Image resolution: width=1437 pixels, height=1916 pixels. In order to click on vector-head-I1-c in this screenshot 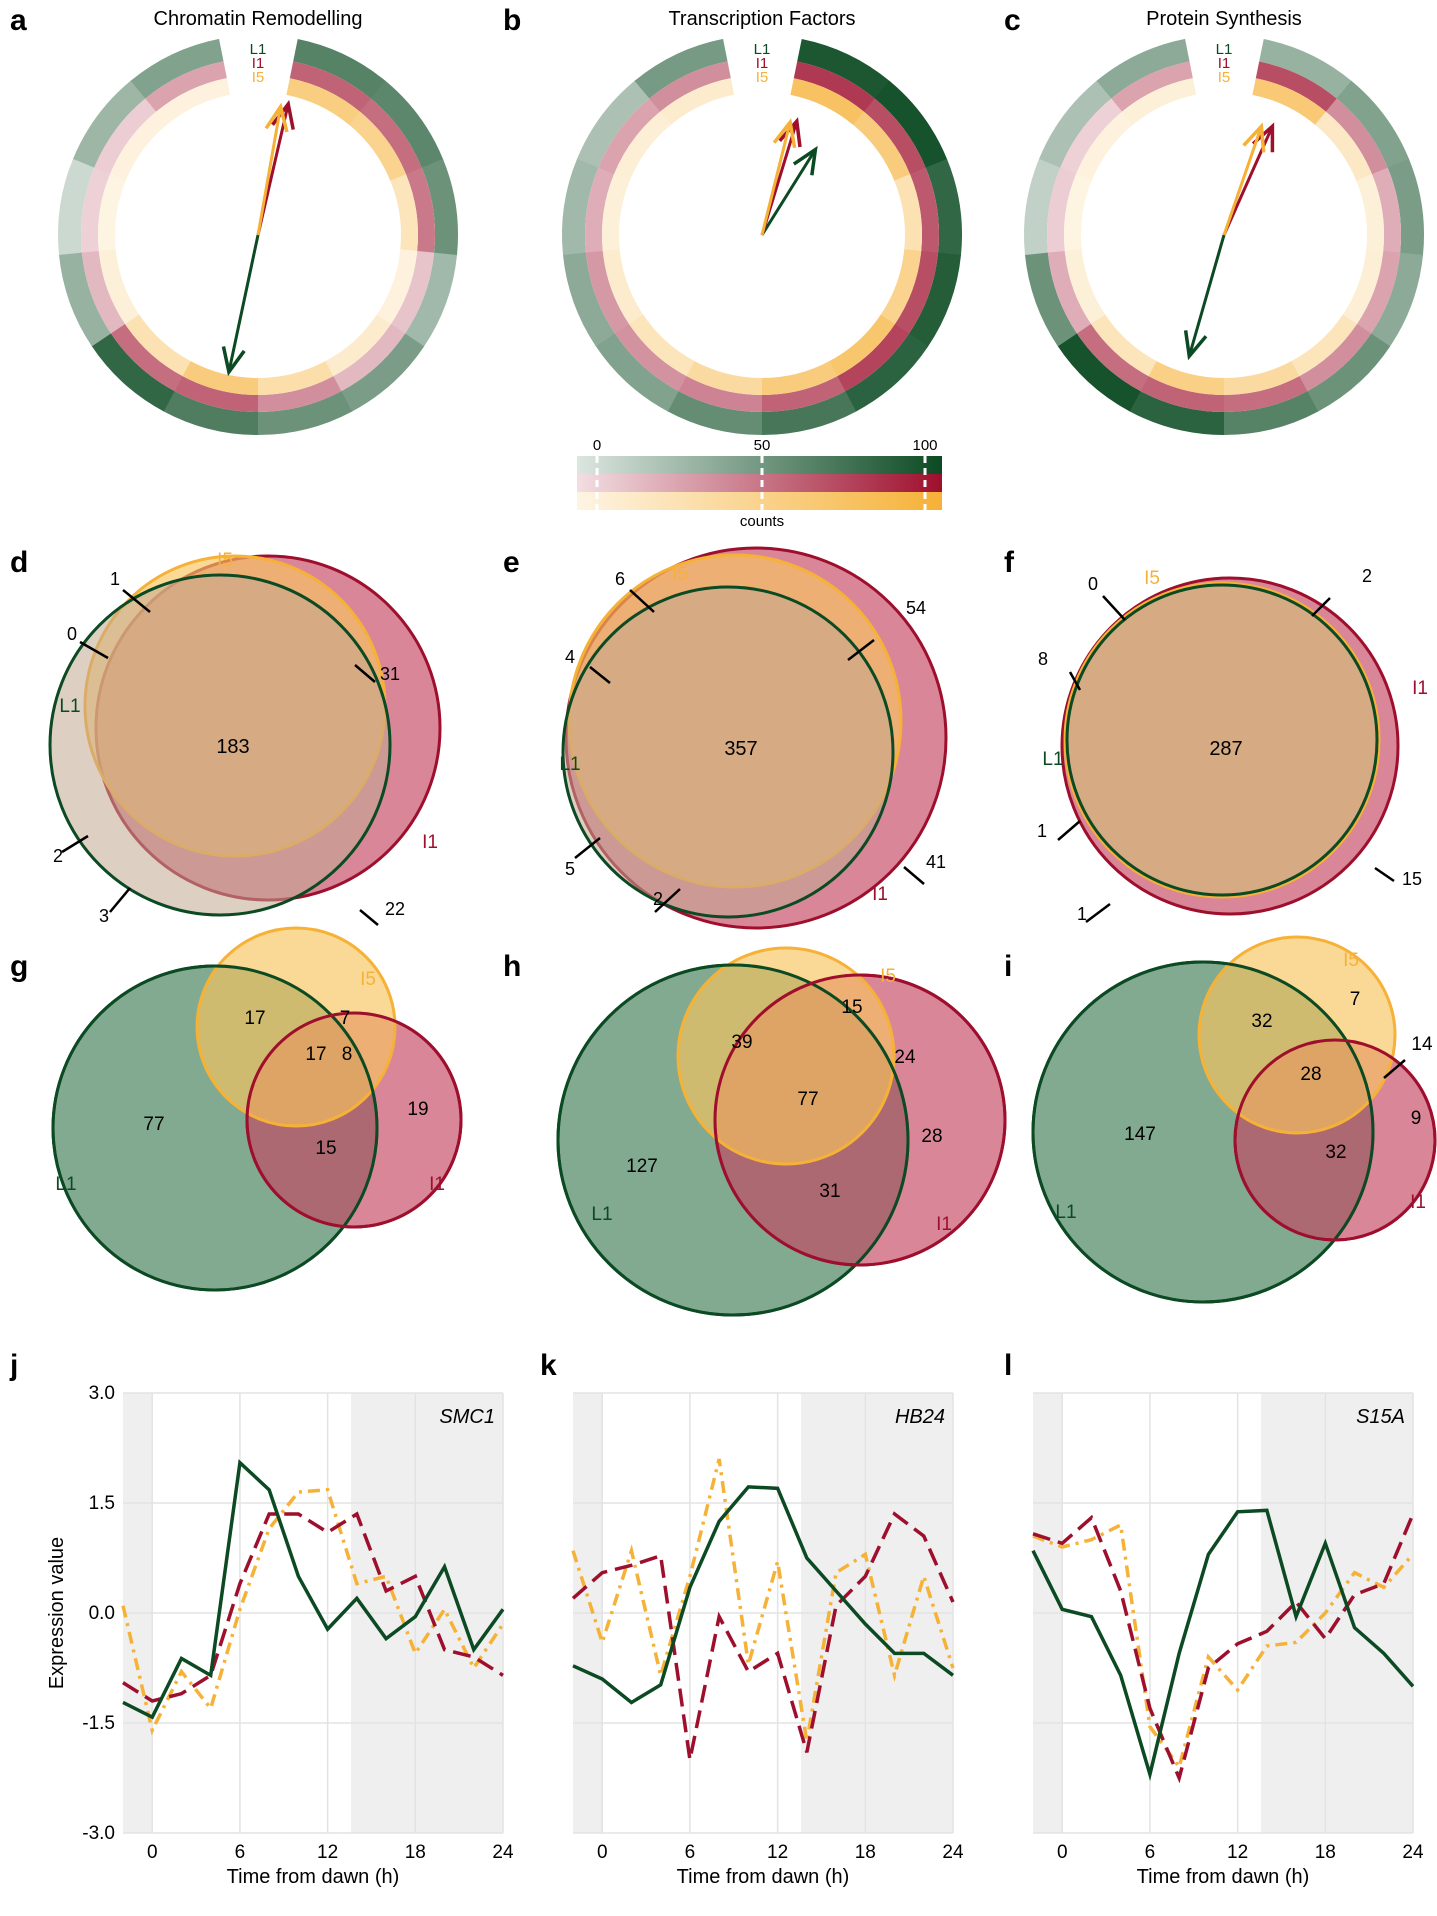, I will do `click(1263, 137)`.